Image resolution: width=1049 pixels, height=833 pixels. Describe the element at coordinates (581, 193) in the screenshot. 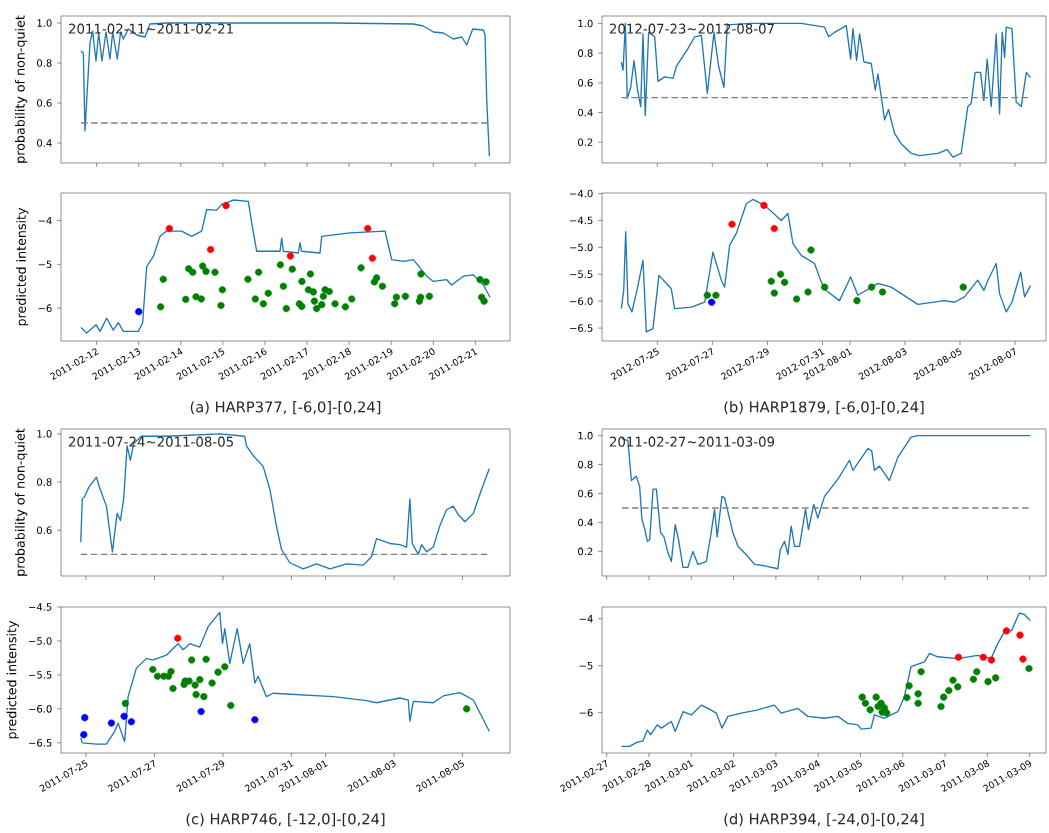

I see `y-tick-label: −4.0` at that location.